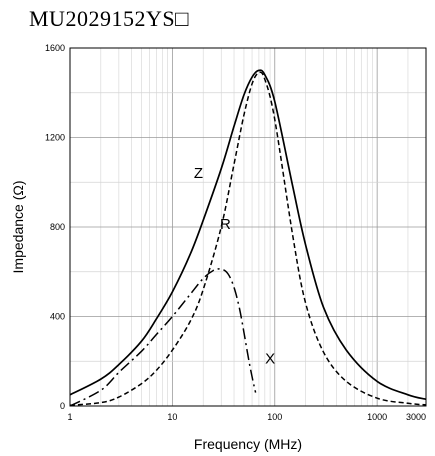 The width and height of the screenshot is (435, 456). I want to click on y-tick-label: 1600, so click(55, 48).